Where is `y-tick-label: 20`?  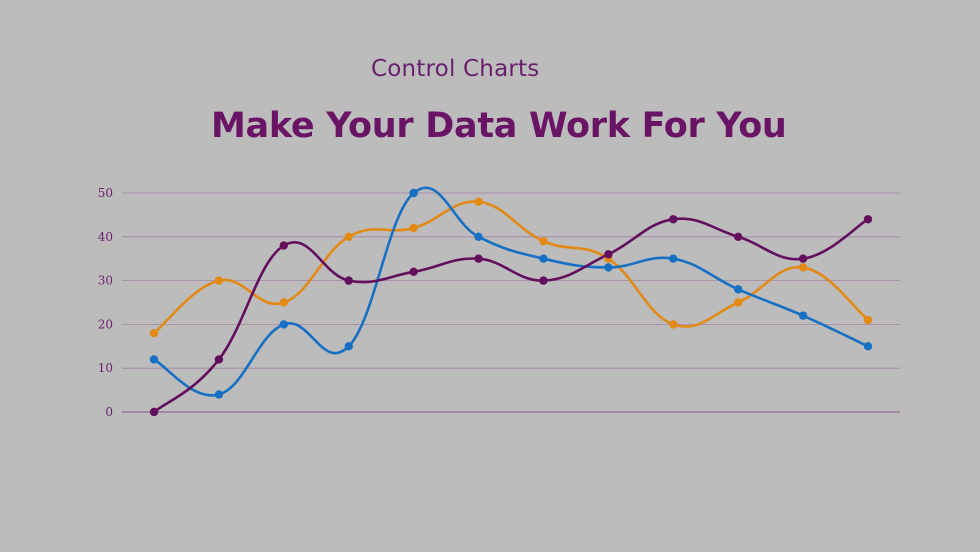 y-tick-label: 20 is located at coordinates (105, 324).